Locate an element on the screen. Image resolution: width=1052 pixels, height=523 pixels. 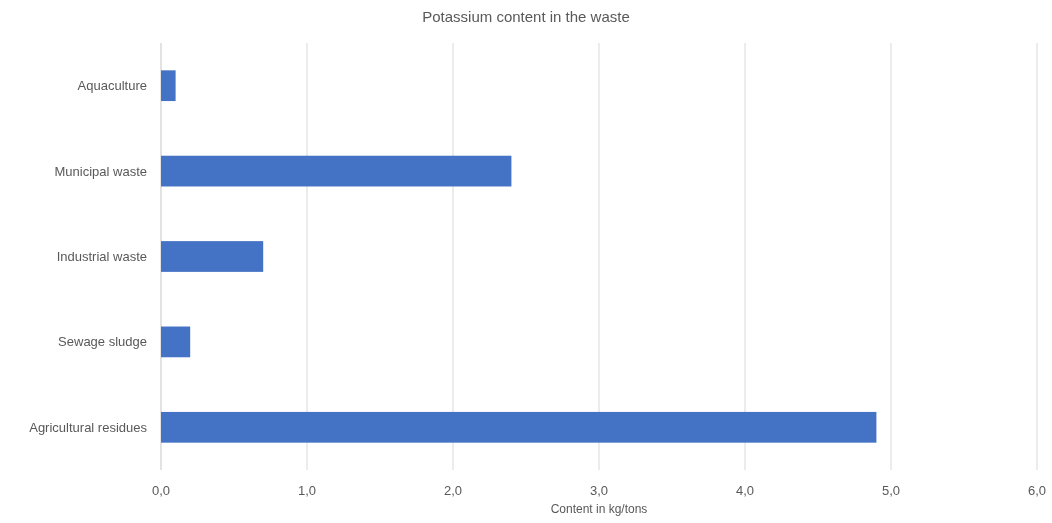
x-axis-title: Content in kg/tons is located at coordinates (599, 509).